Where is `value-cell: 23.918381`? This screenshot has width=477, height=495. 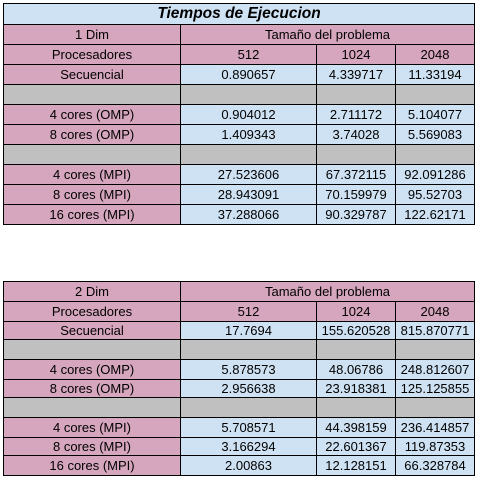 value-cell: 23.918381 is located at coordinates (356, 388).